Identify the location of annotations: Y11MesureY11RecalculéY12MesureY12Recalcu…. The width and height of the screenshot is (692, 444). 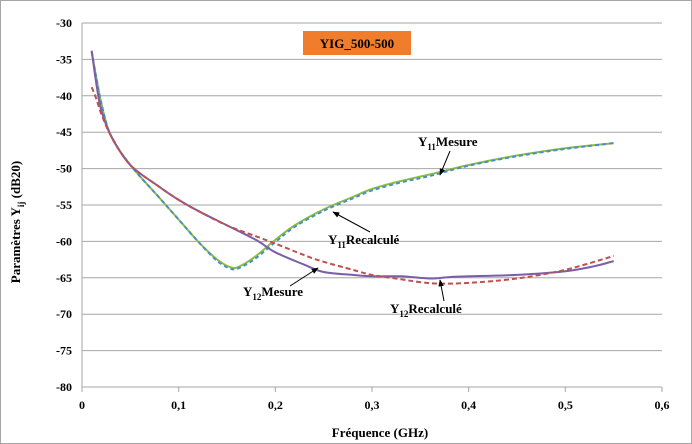
(360, 226).